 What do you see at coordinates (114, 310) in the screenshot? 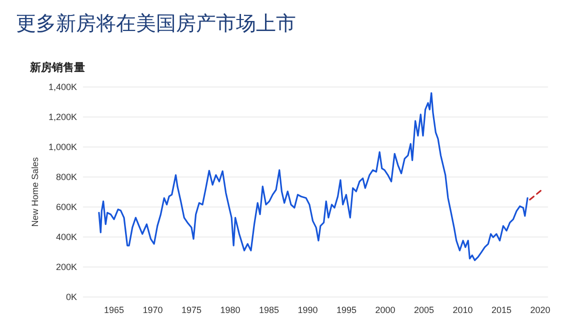
I see `x-tick-label: 1965` at bounding box center [114, 310].